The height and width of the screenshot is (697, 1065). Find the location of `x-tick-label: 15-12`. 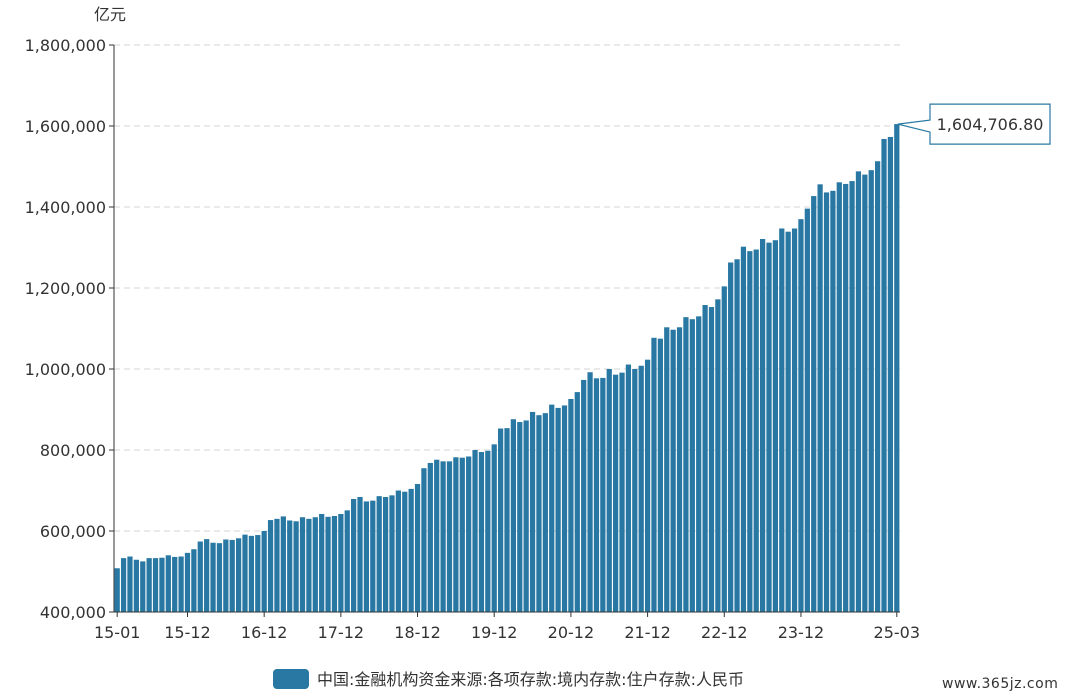

x-tick-label: 15-12 is located at coordinates (187, 632).